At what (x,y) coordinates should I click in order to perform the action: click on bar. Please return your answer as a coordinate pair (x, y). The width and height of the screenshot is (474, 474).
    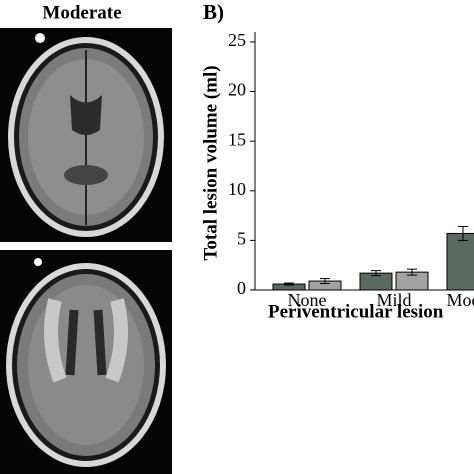
    Looking at the image, I should click on (460, 261).